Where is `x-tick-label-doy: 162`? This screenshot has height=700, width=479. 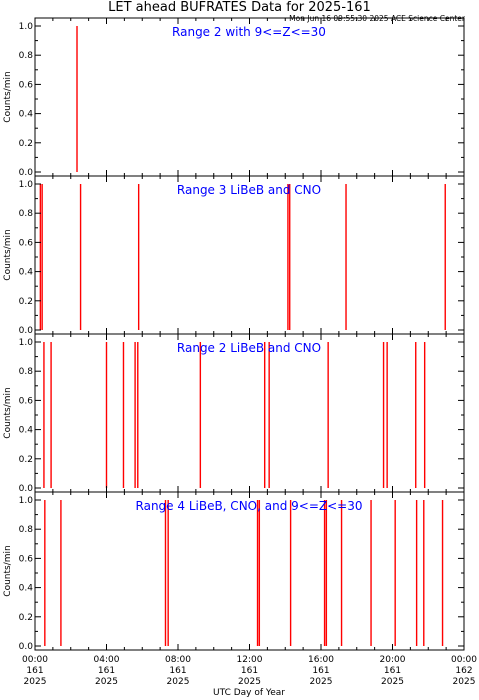
x-tick-label-doy: 162 is located at coordinates (463, 671).